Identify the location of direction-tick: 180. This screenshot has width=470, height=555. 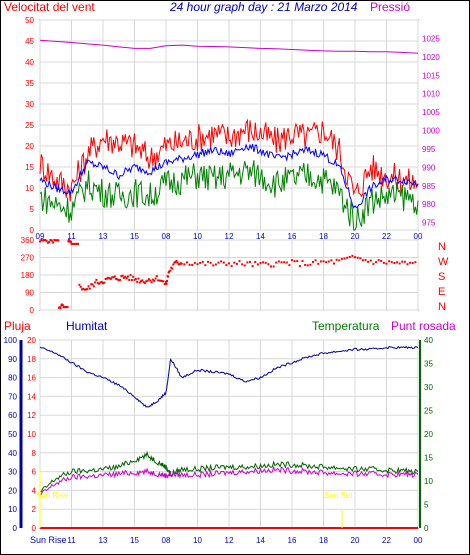
(28, 275).